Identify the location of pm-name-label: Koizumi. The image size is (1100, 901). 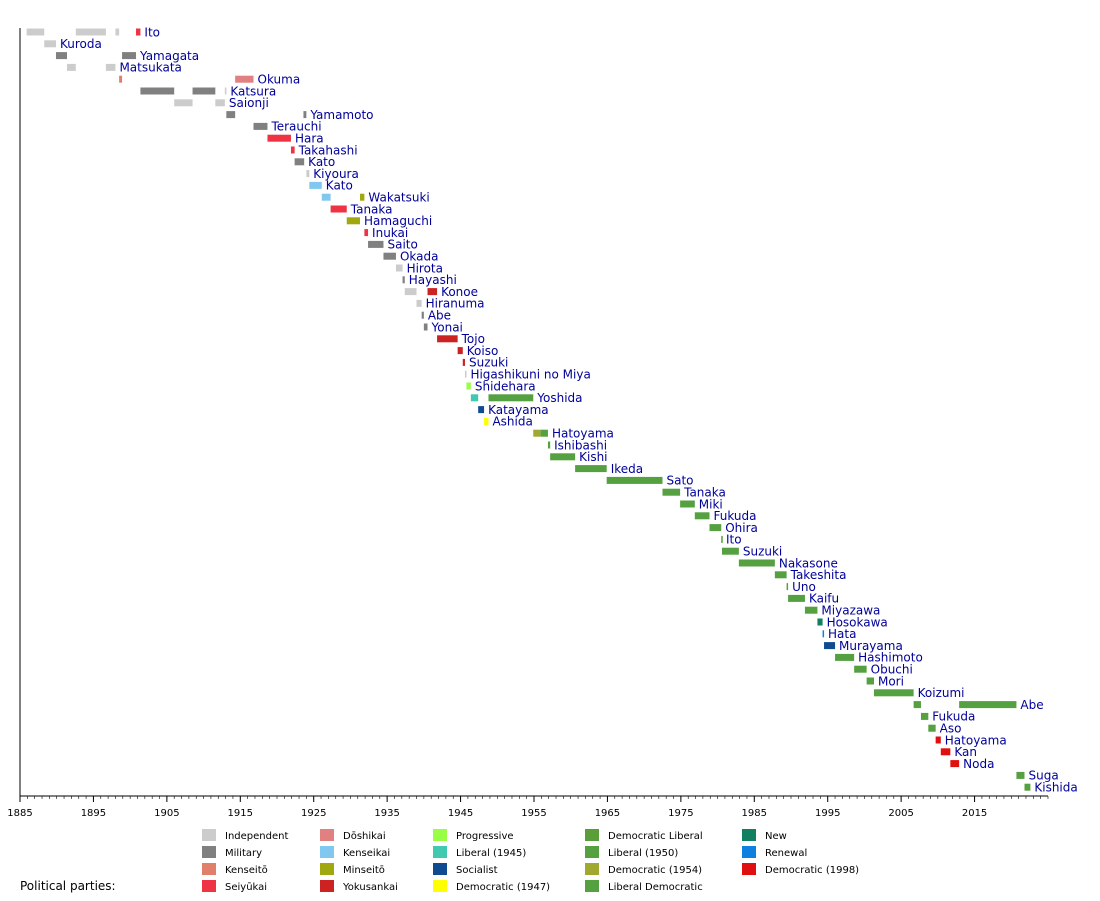
(941, 693).